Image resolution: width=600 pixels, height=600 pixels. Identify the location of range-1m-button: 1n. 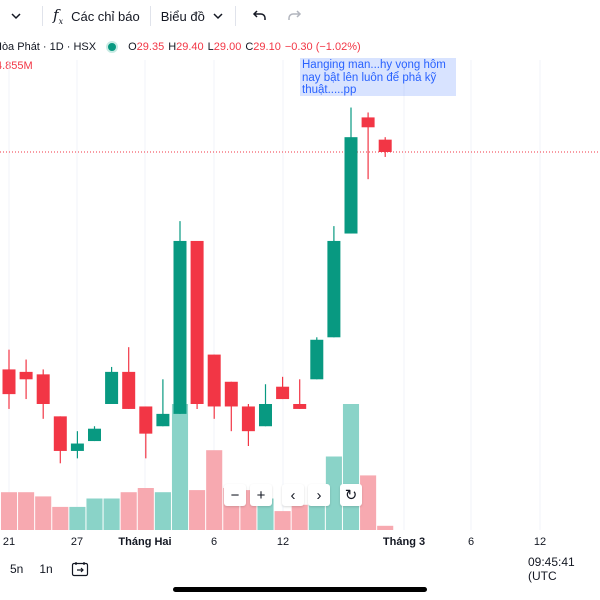
(46, 569).